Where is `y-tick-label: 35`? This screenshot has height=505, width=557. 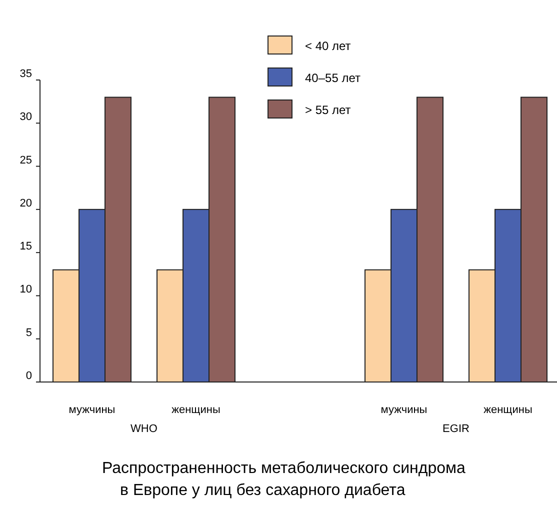 y-tick-label: 35 is located at coordinates (26, 74).